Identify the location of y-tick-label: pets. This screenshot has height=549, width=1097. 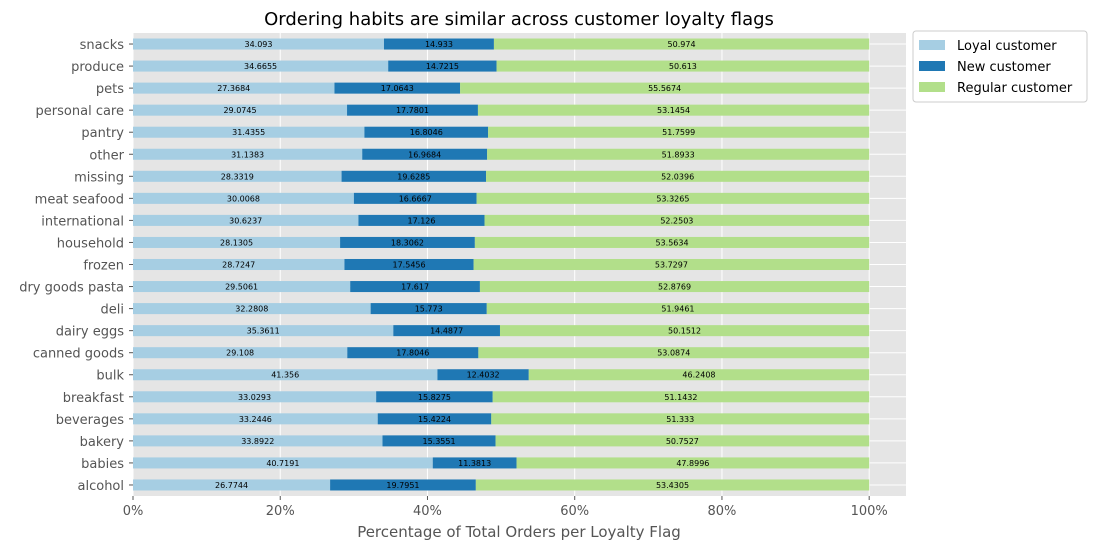
(110, 89).